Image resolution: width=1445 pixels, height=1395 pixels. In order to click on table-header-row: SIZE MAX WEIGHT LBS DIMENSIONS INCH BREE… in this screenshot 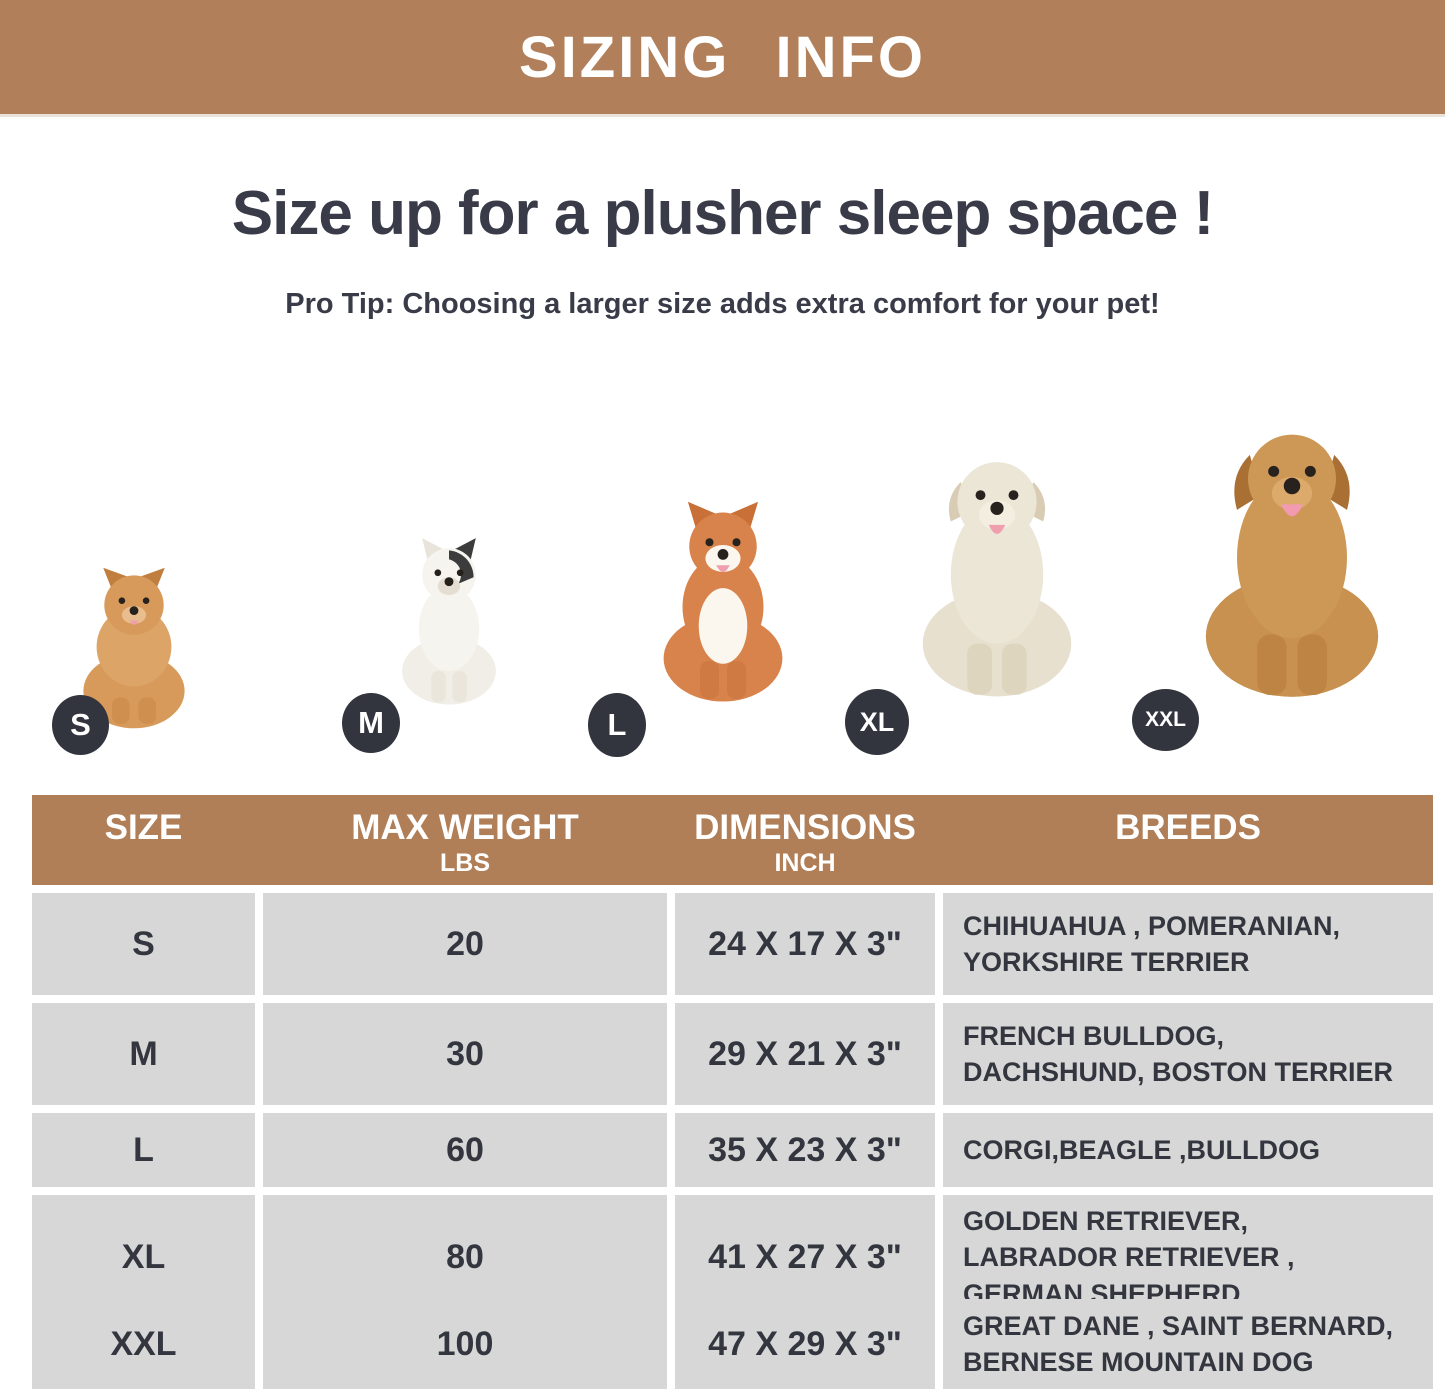, I will do `click(732, 840)`.